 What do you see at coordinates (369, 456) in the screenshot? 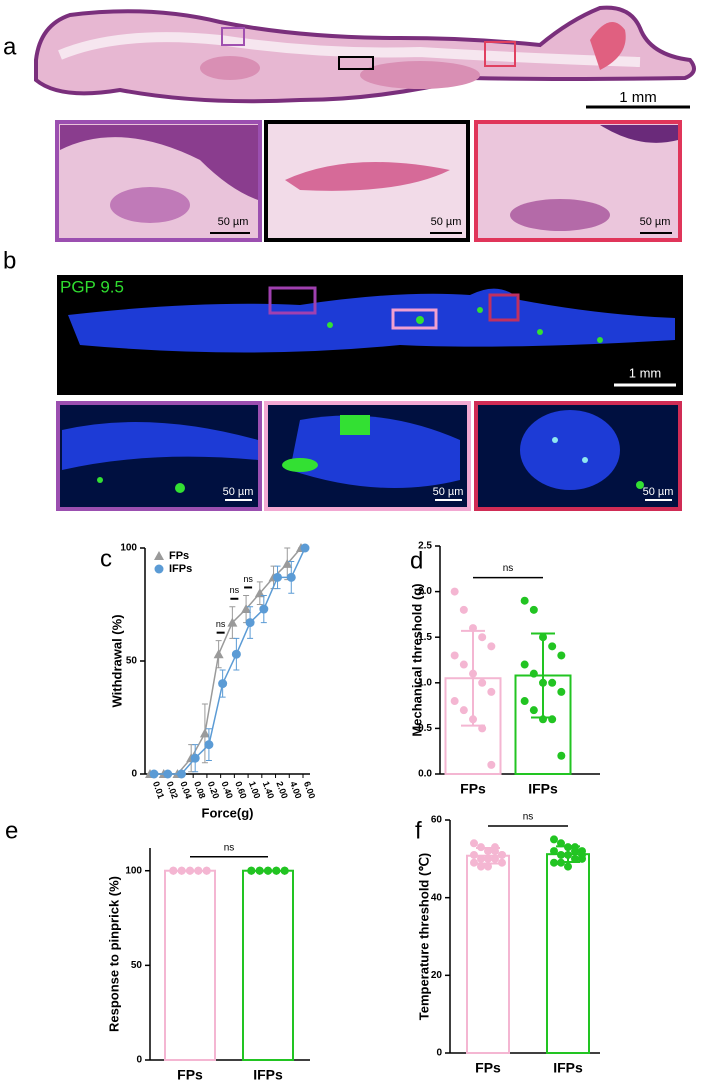
I see `if-insets: 50 µm 50 µm 50 µm` at bounding box center [369, 456].